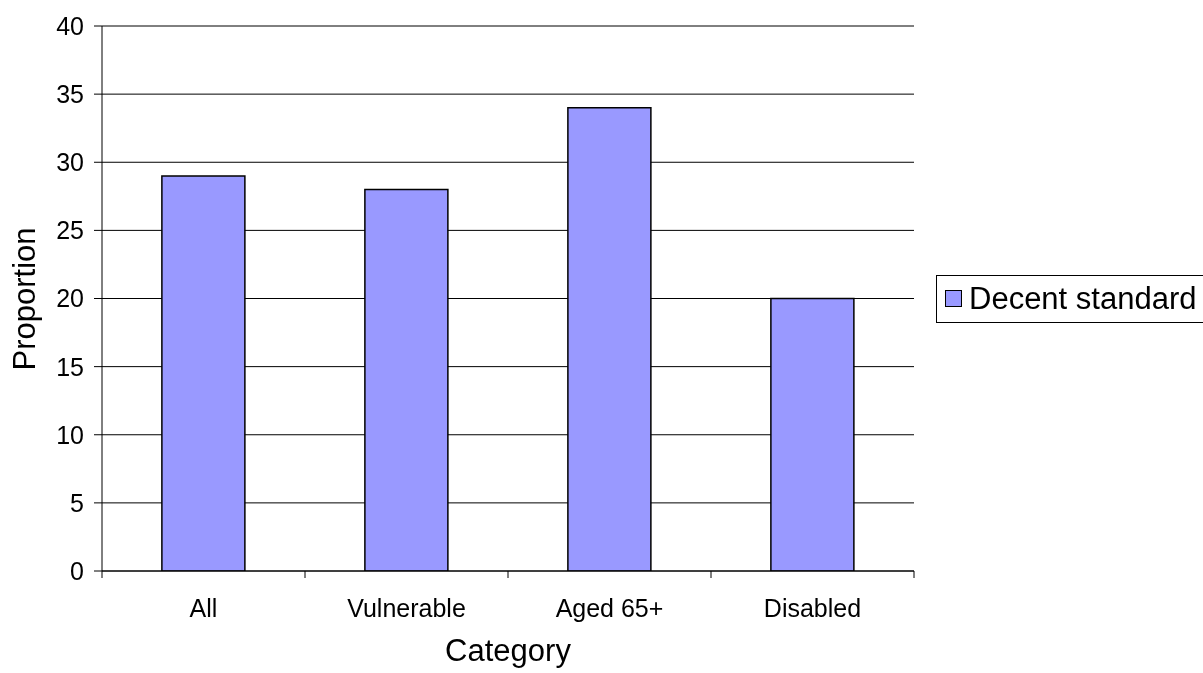  What do you see at coordinates (70, 25) in the screenshot?
I see `y-tick-label: 40` at bounding box center [70, 25].